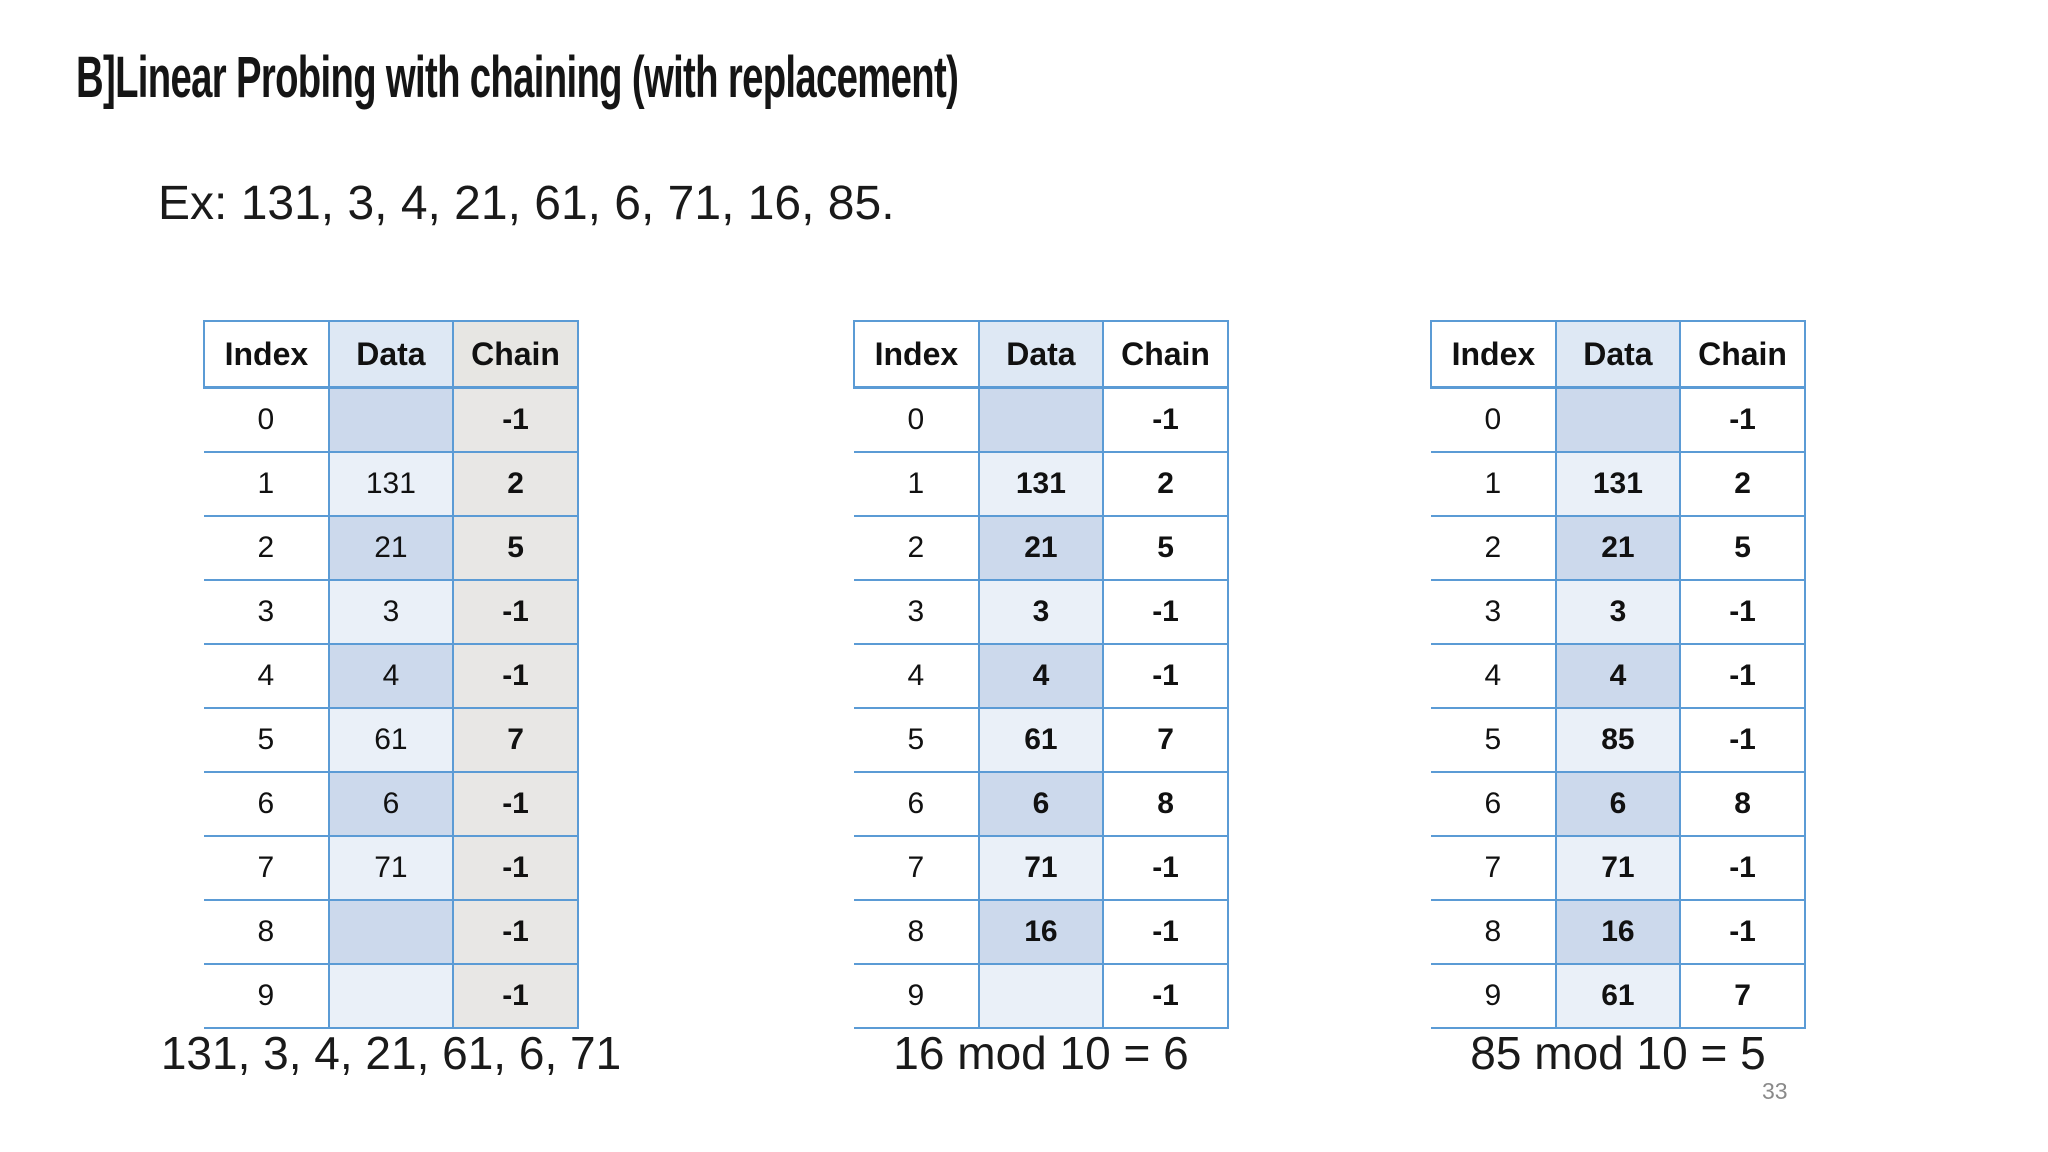 The height and width of the screenshot is (1152, 2048). I want to click on table-row: 8 -1, so click(391, 932).